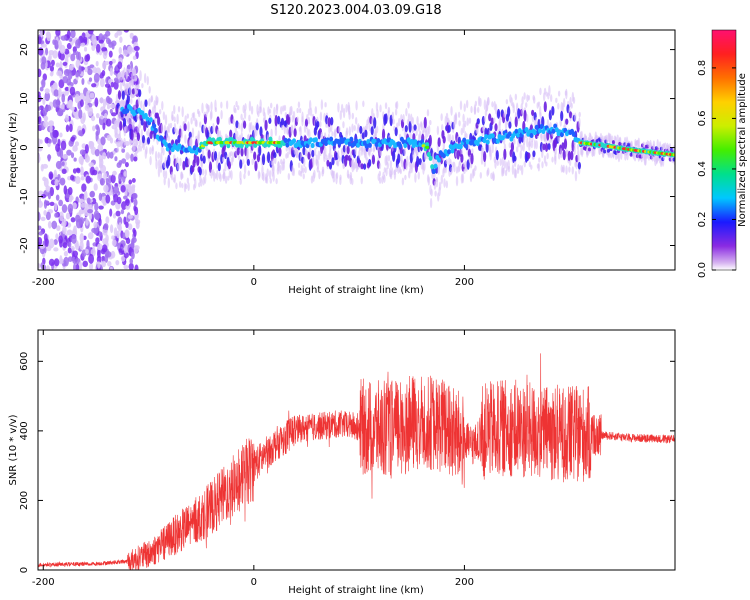 The width and height of the screenshot is (750, 600). Describe the element at coordinates (702, 68) in the screenshot. I see `colorbar-tick-label: 0.8` at that location.